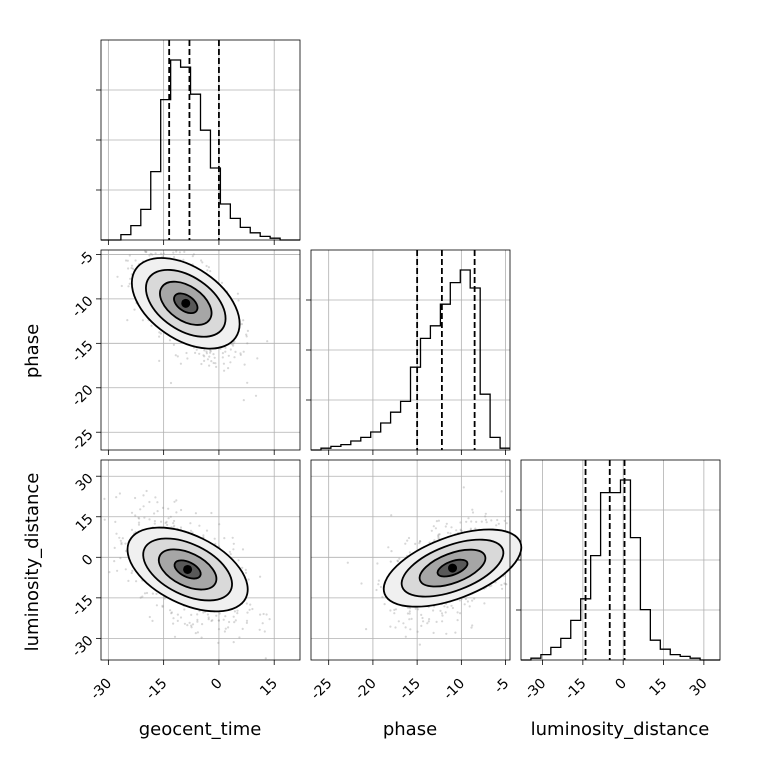 This screenshot has width=760, height=760. I want to click on contour-level-inner, so click(187, 569).